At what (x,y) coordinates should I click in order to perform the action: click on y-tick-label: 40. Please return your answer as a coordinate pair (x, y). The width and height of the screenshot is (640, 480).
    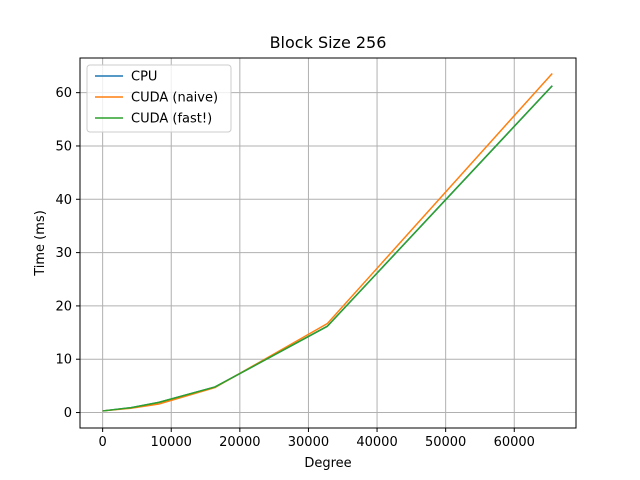
    Looking at the image, I should click on (63, 200).